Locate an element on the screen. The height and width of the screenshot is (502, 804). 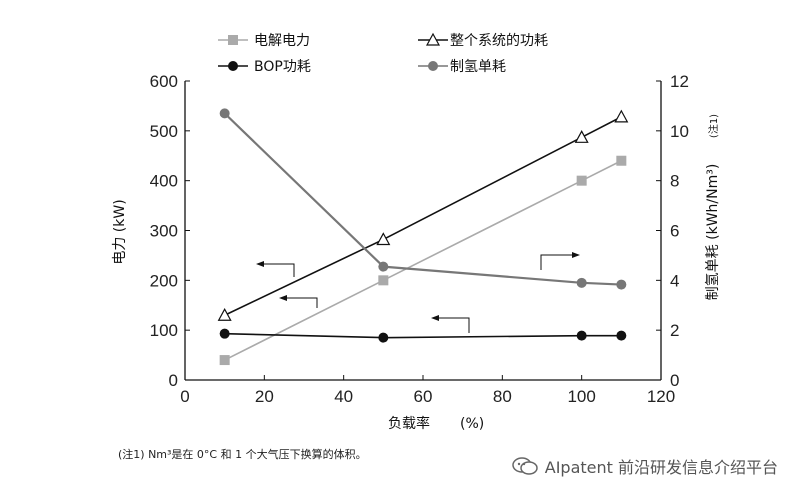
watermark: AIpatent 前沿研发信息介绍平台 is located at coordinates (644, 466).